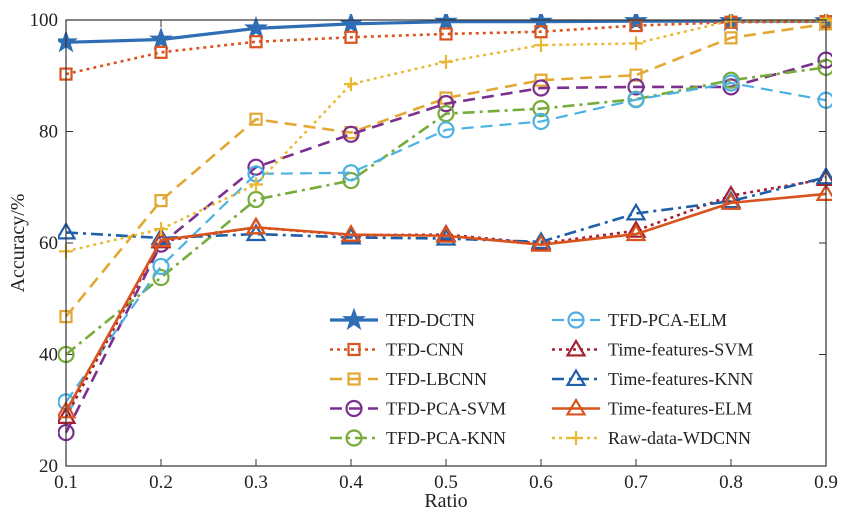 This screenshot has height=514, width=842. Describe the element at coordinates (446, 409) in the screenshot. I see `legend-label: TFD-PCA-SVM` at that location.